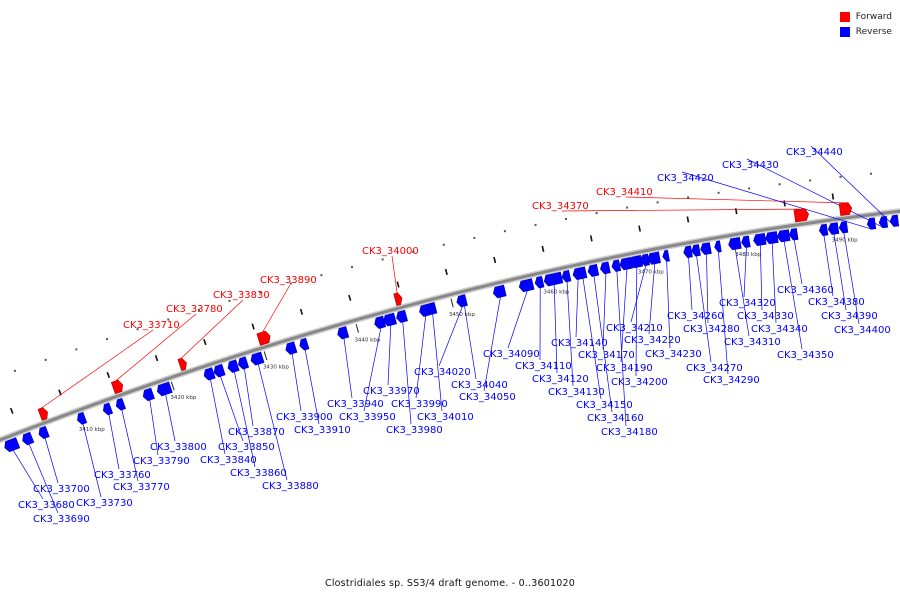 The height and width of the screenshot is (600, 900). What do you see at coordinates (355, 404) in the screenshot?
I see `gene-label: CK3_33940` at bounding box center [355, 404].